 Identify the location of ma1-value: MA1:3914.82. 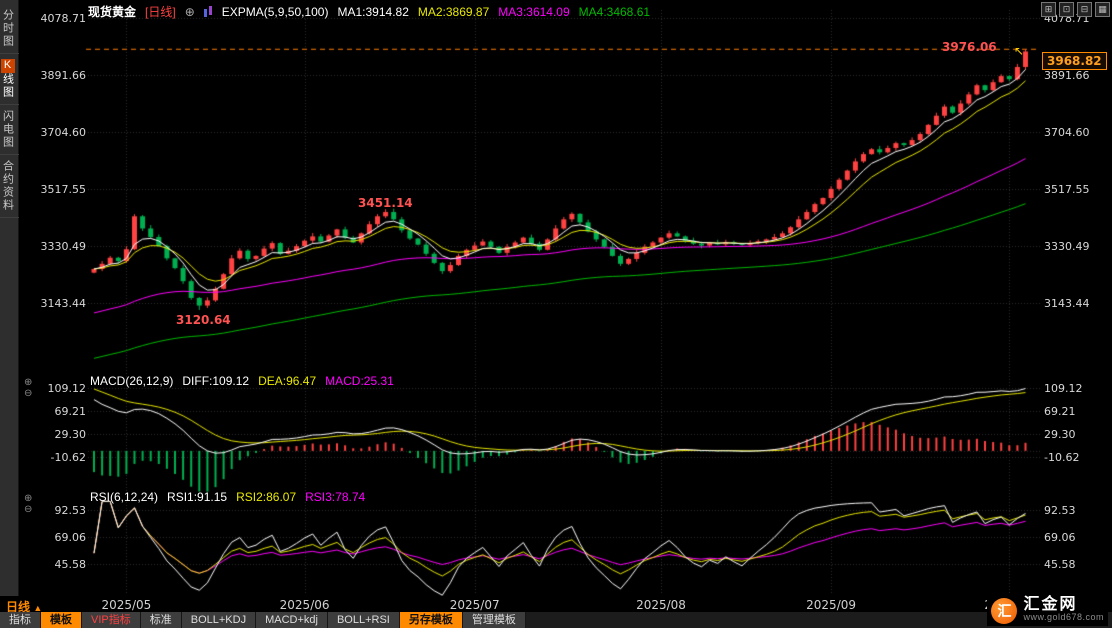
(373, 11).